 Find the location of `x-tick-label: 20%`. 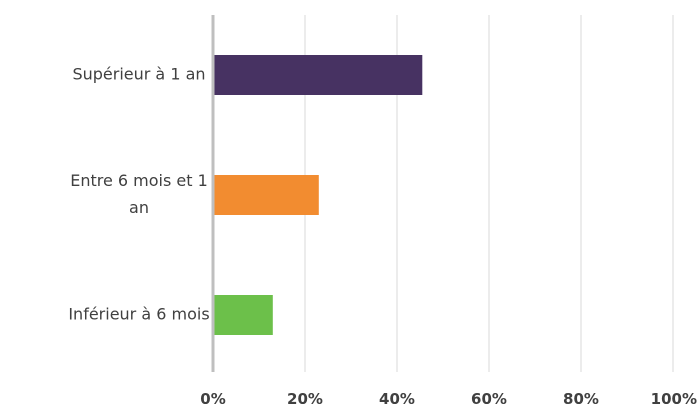

x-tick-label: 20% is located at coordinates (305, 399).